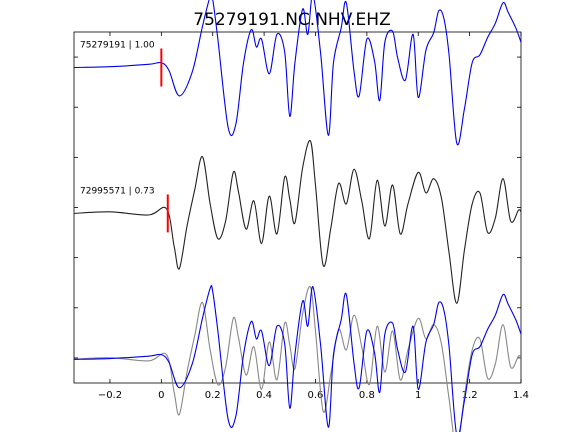 Image resolution: width=576 pixels, height=432 pixels. Describe the element at coordinates (213, 395) in the screenshot. I see `x-tick-label: 0.2` at that location.